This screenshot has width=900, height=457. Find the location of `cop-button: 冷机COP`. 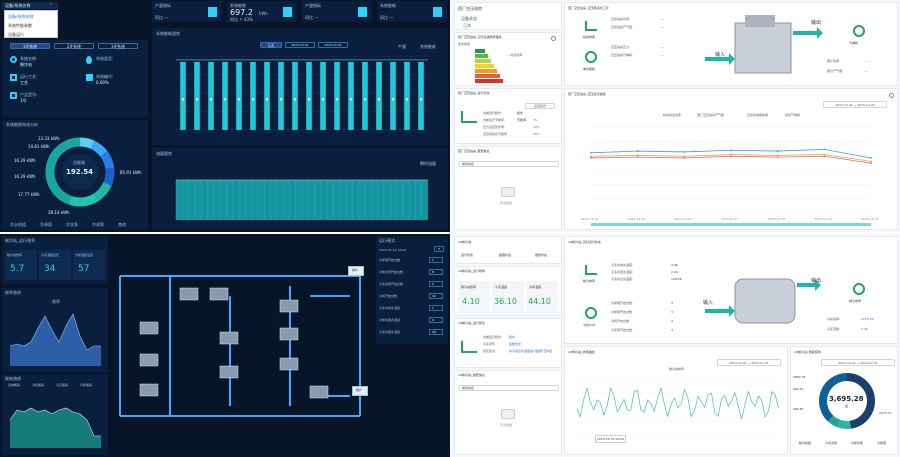

cop-button: 冷机COP is located at coordinates (589, 325).